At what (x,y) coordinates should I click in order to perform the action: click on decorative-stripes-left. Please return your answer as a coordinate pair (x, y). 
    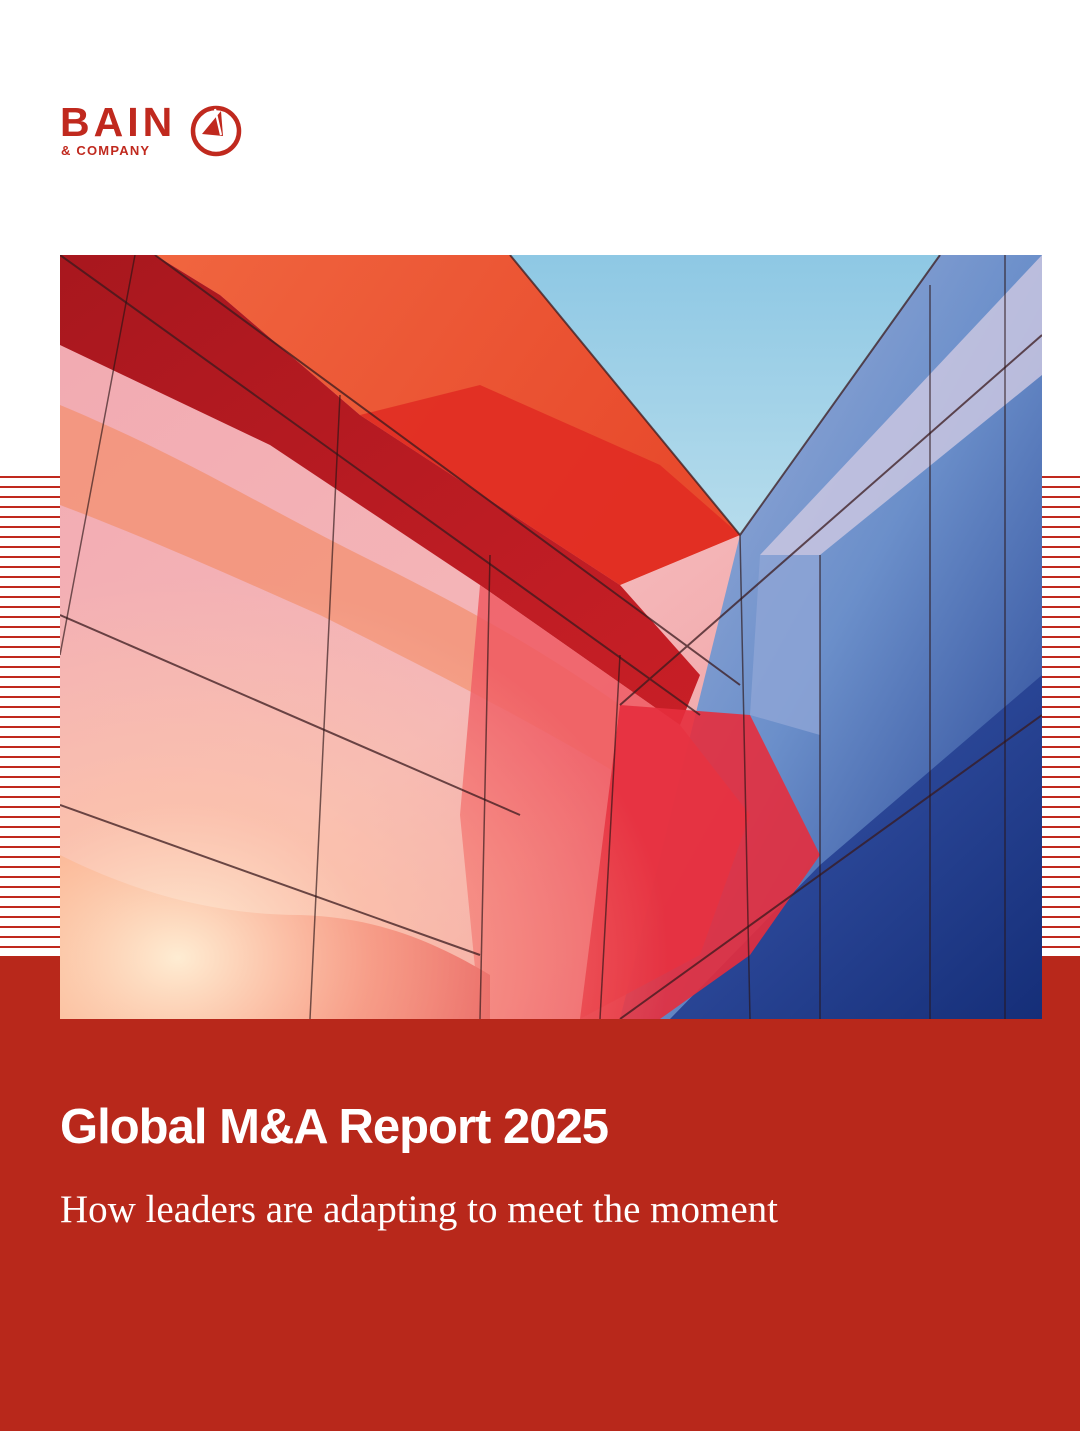
    Looking at the image, I should click on (30, 716).